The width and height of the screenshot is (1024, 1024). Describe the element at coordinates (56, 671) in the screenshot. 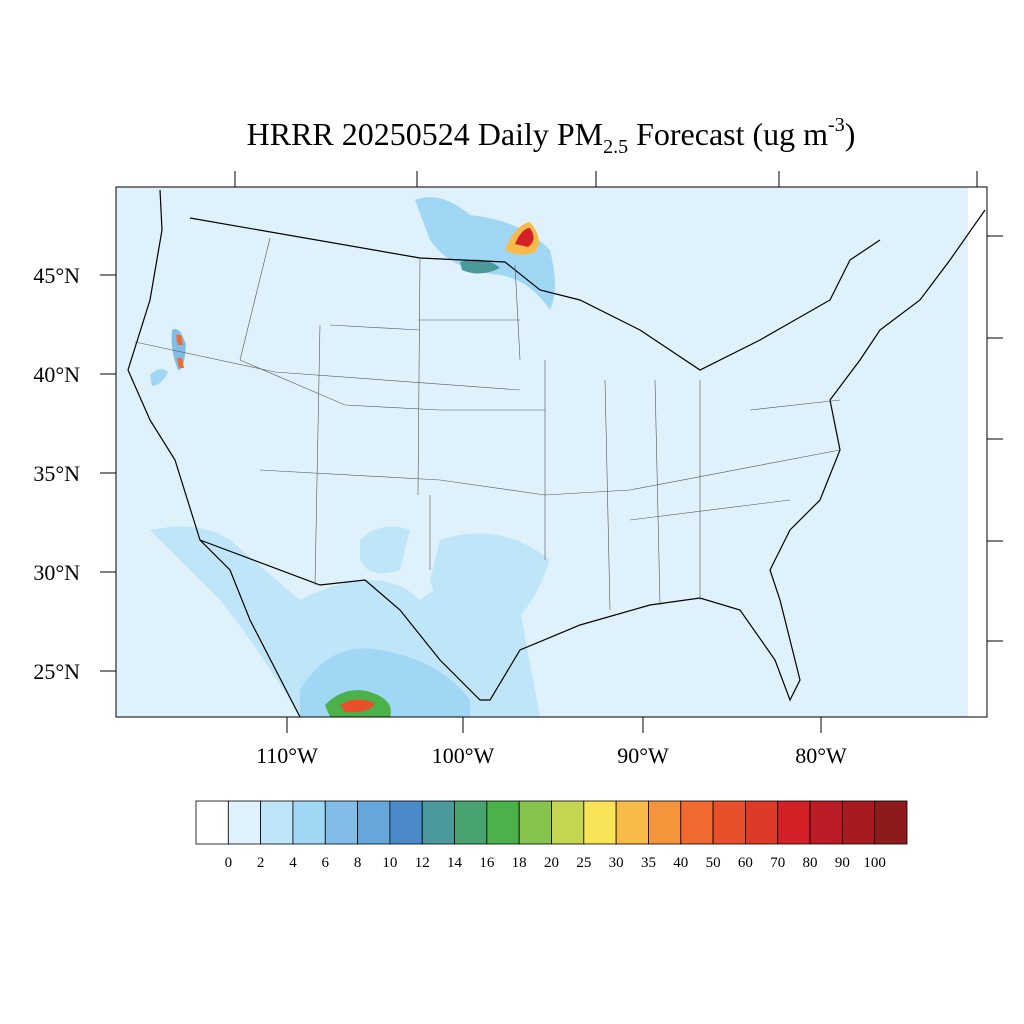

I see `latitude-label: 25°N` at that location.